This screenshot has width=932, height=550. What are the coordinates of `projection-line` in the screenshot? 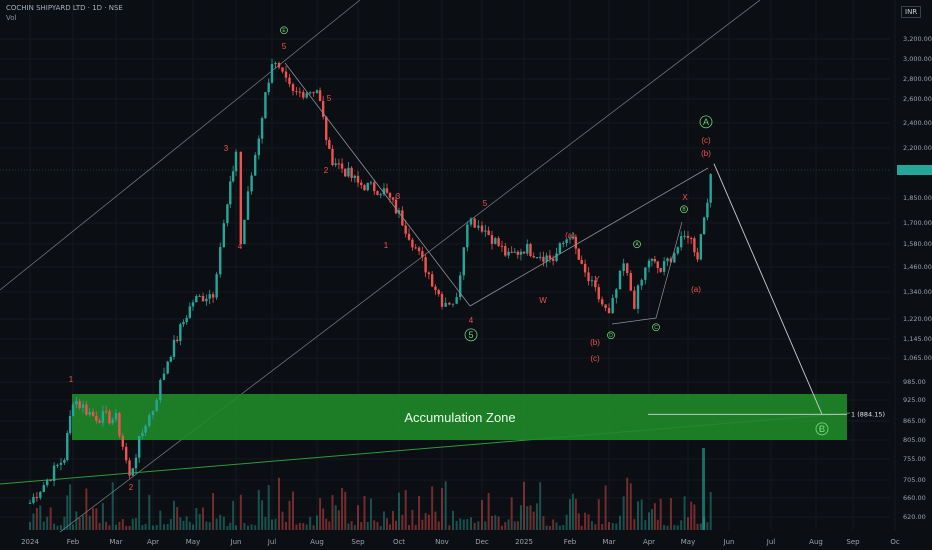 It's located at (768, 289).